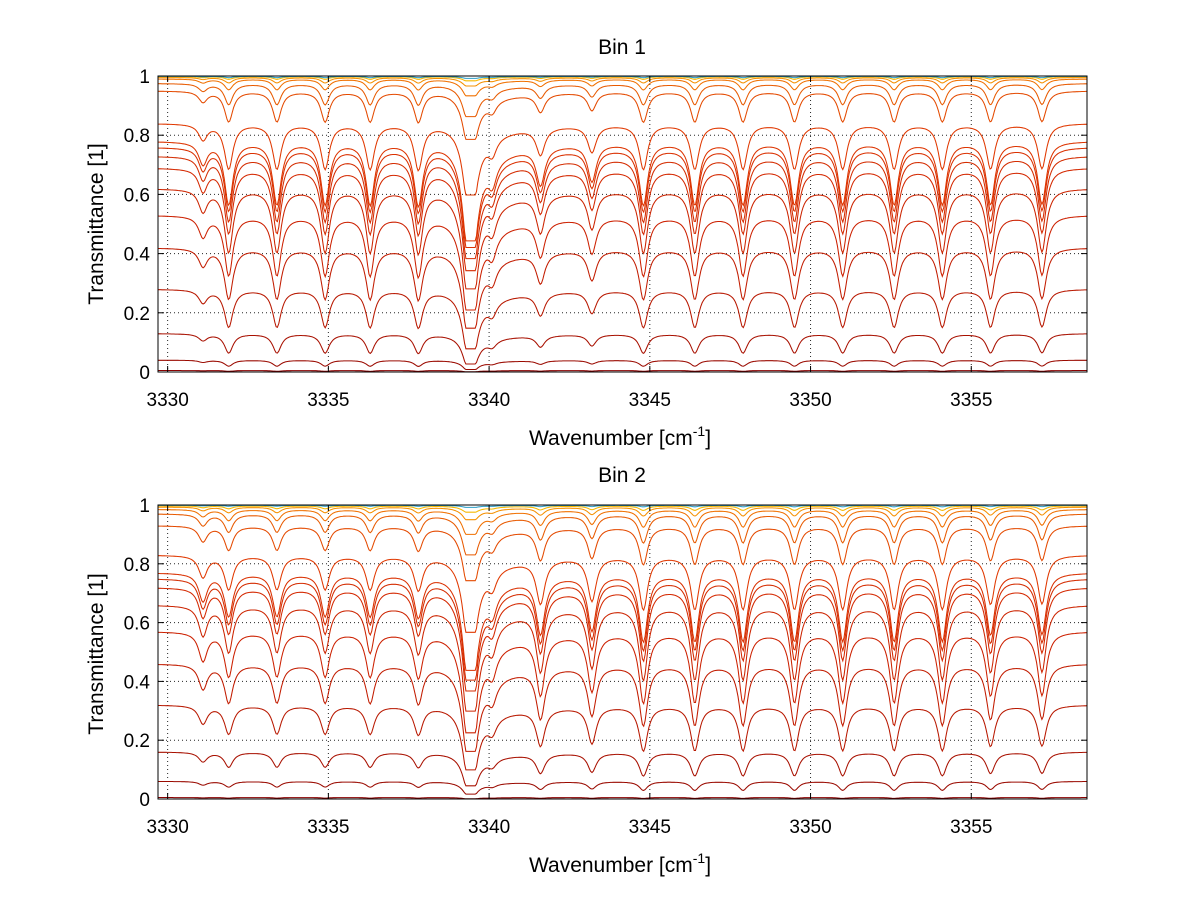 The height and width of the screenshot is (901, 1200). I want to click on chart-title: Bin 2, so click(622, 475).